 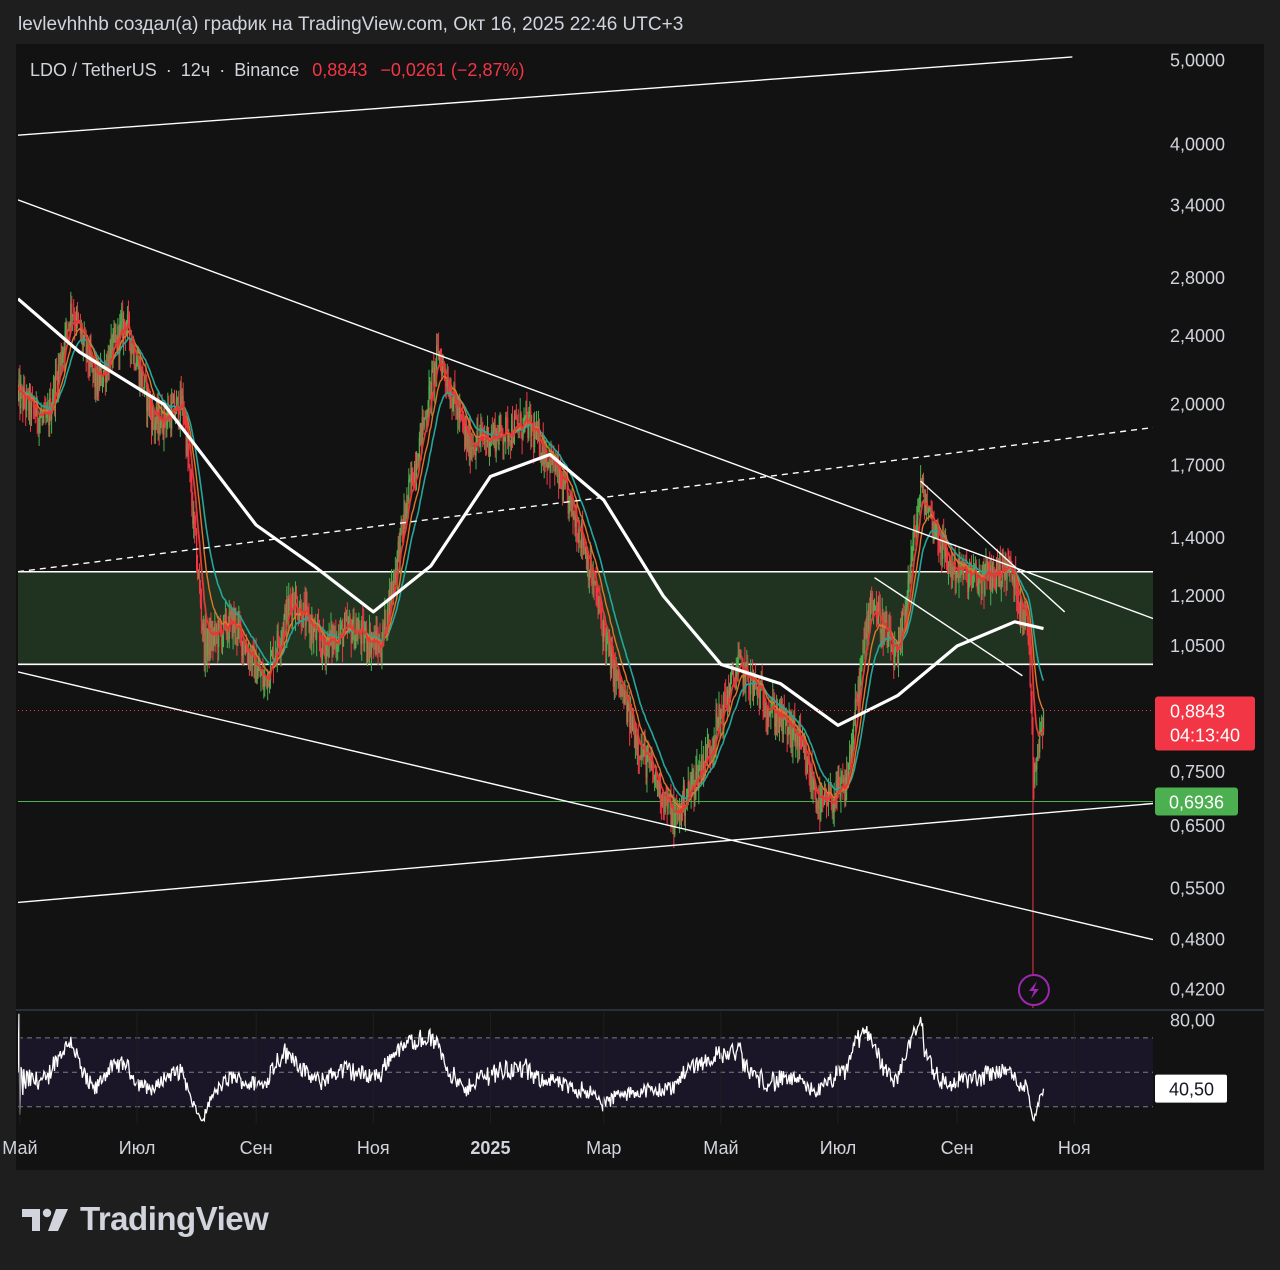 What do you see at coordinates (1197, 889) in the screenshot?
I see `y-axis-tick-label: 0,5500` at bounding box center [1197, 889].